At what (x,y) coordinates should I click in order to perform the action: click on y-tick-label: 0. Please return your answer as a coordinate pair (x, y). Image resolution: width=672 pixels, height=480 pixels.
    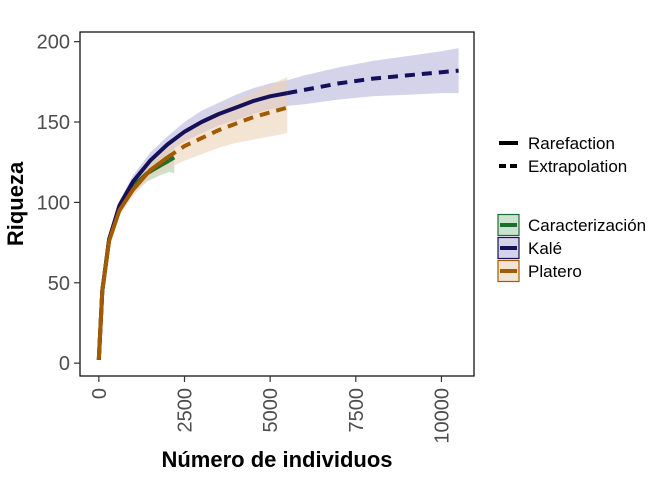
    Looking at the image, I should click on (64, 364).